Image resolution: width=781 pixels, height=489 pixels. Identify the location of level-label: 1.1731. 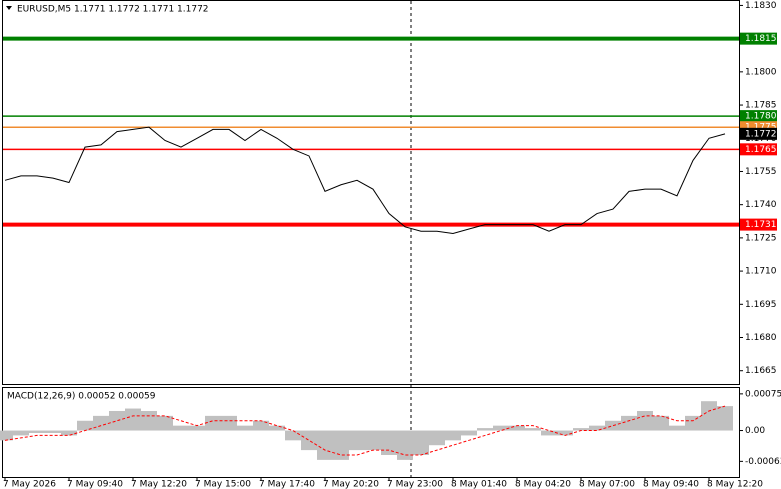
(761, 225).